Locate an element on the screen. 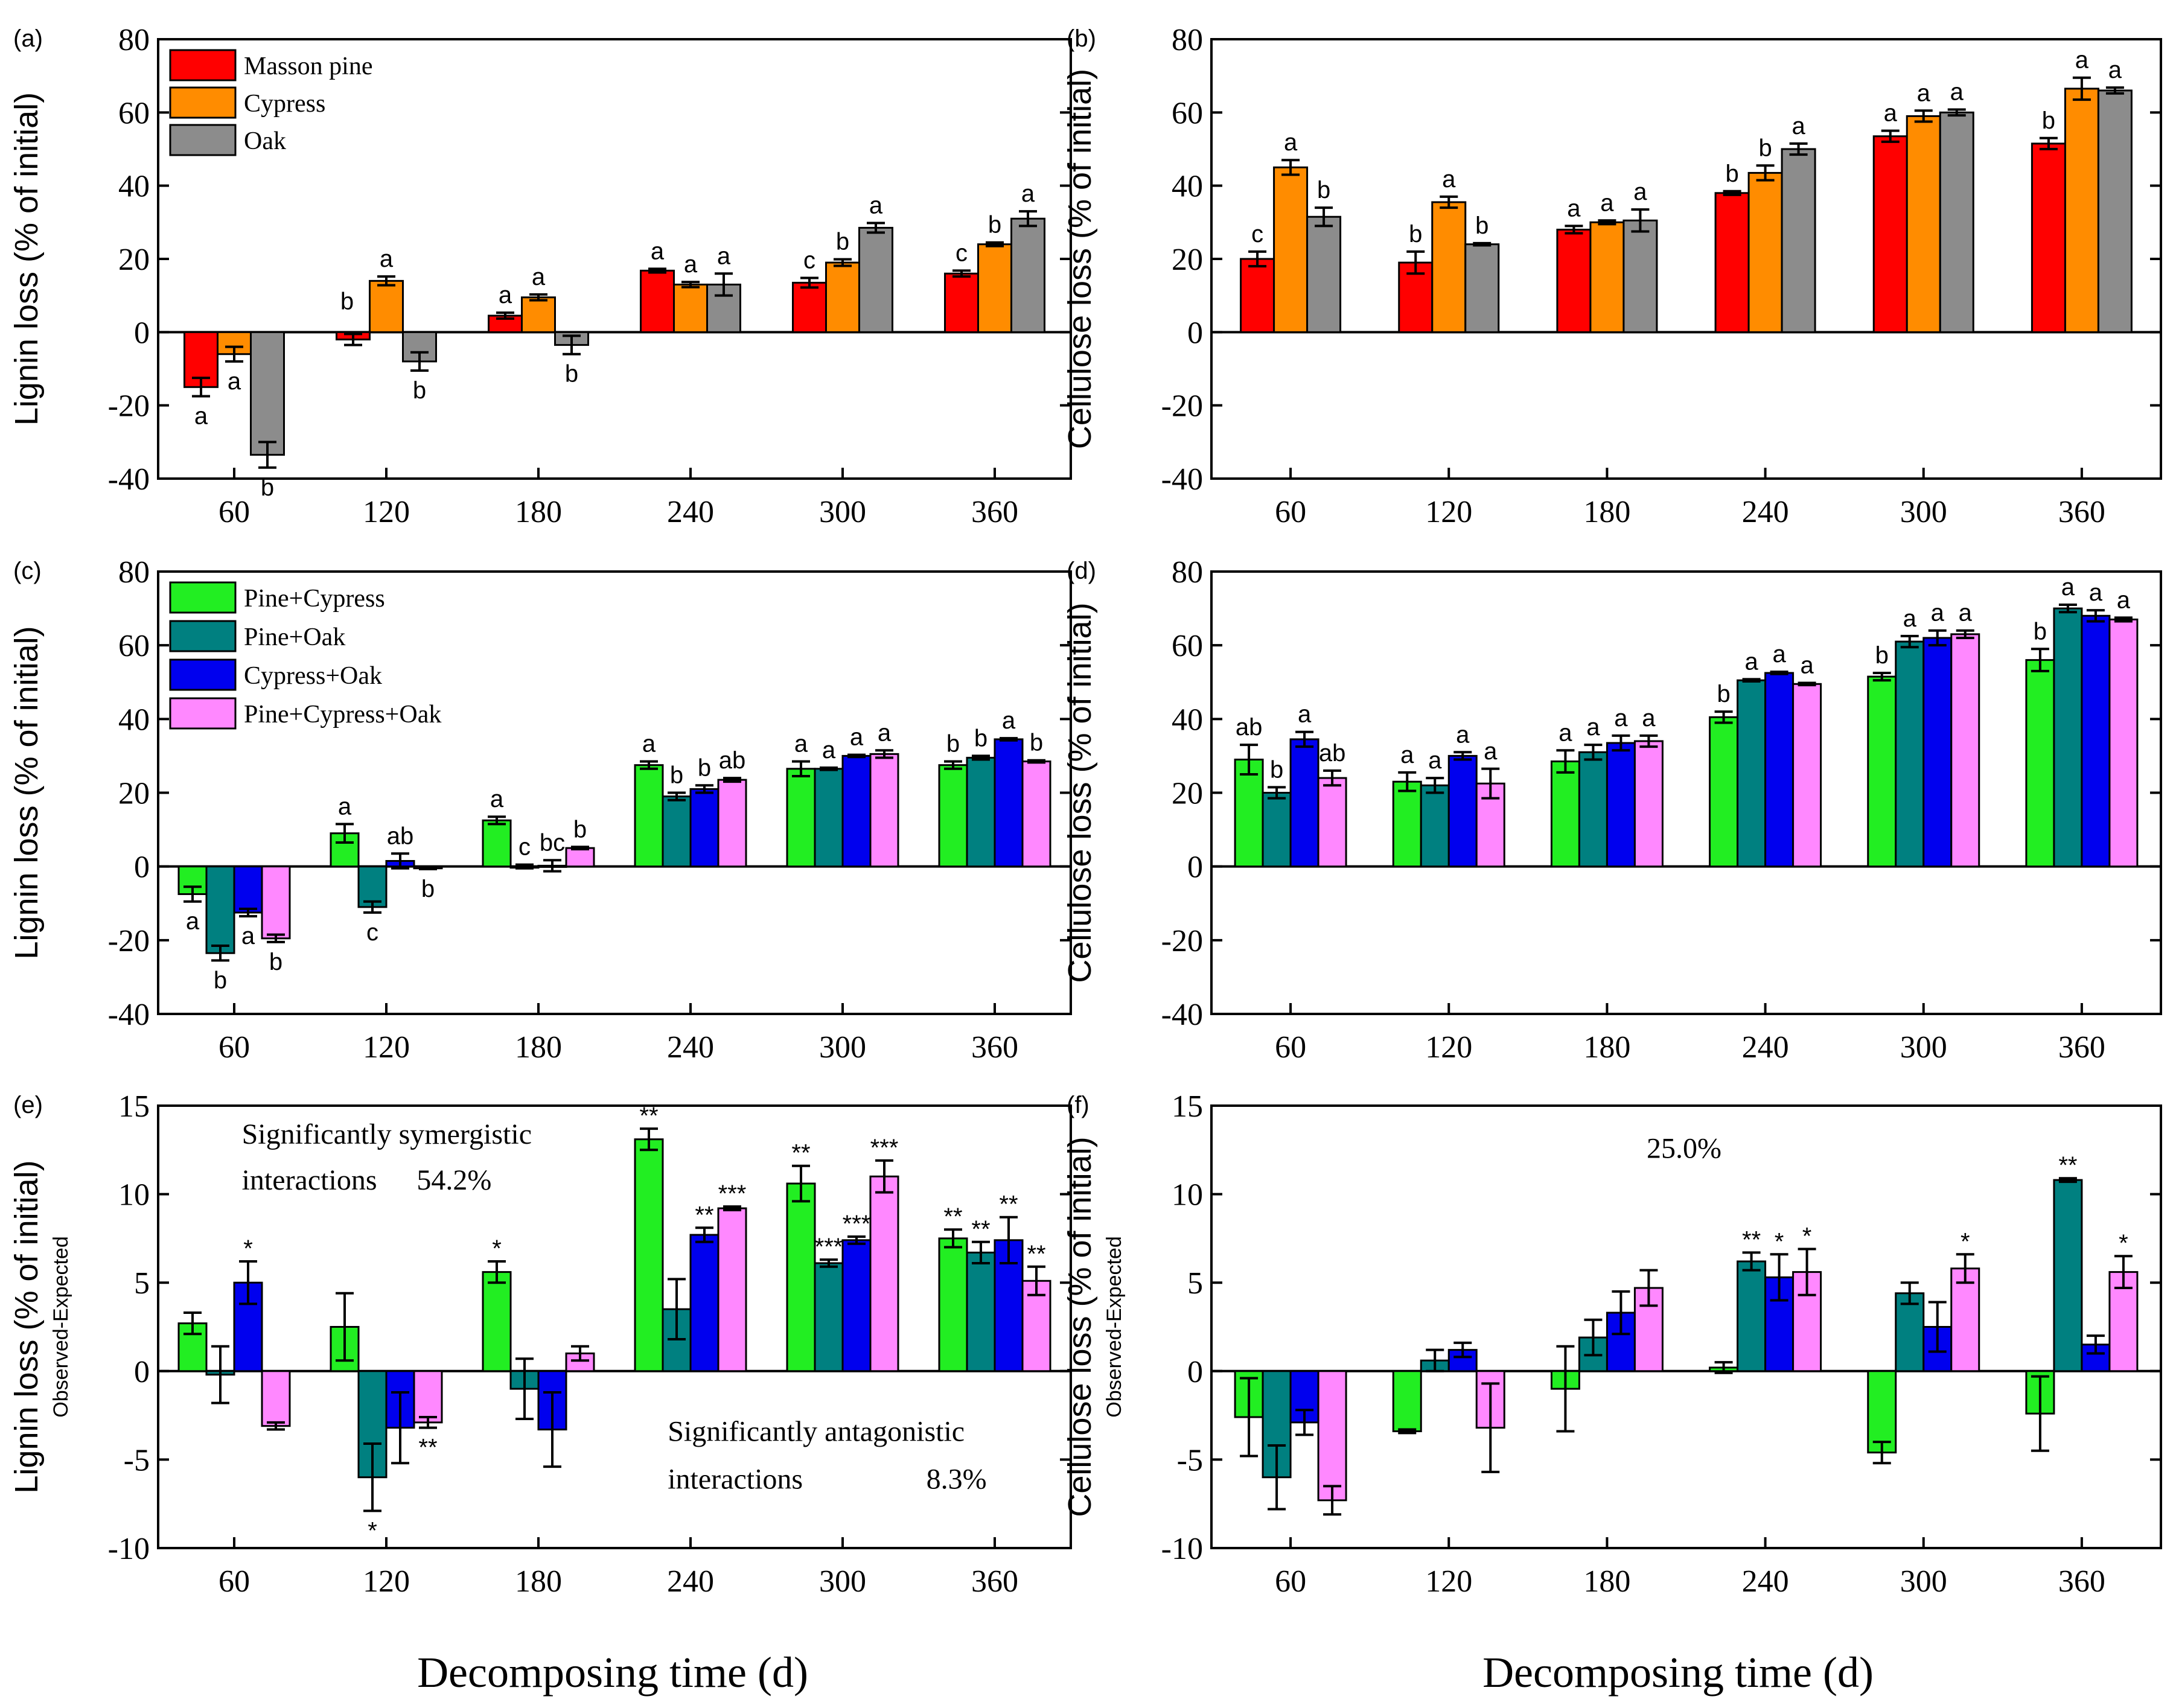 The height and width of the screenshot is (1708, 2176). y-tick-label: 0 is located at coordinates (142, 867).